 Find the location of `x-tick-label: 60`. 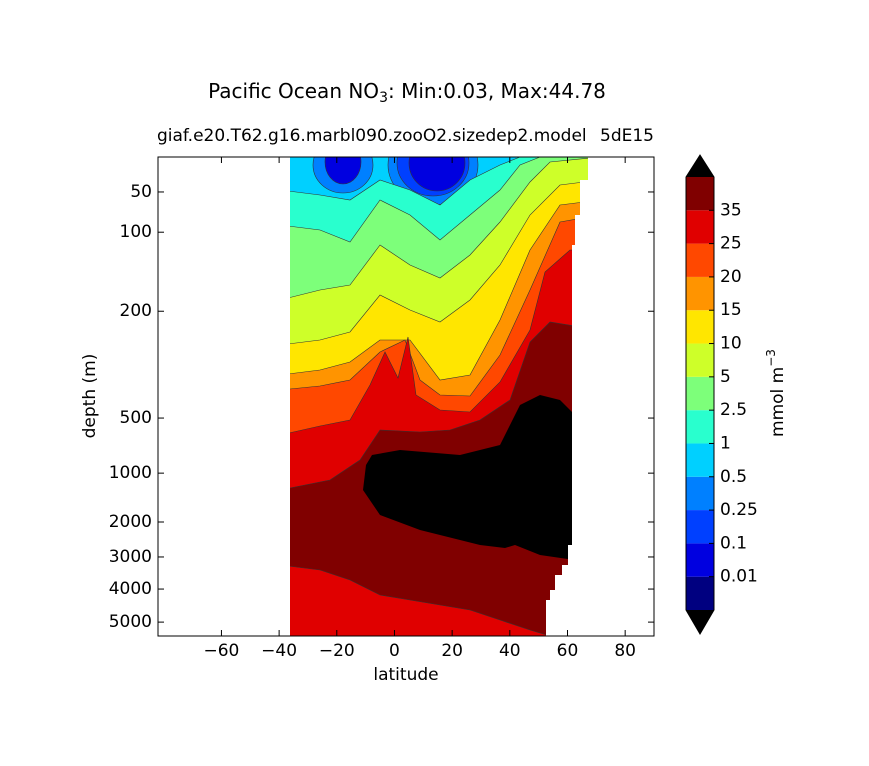

x-tick-label: 60 is located at coordinates (568, 651).